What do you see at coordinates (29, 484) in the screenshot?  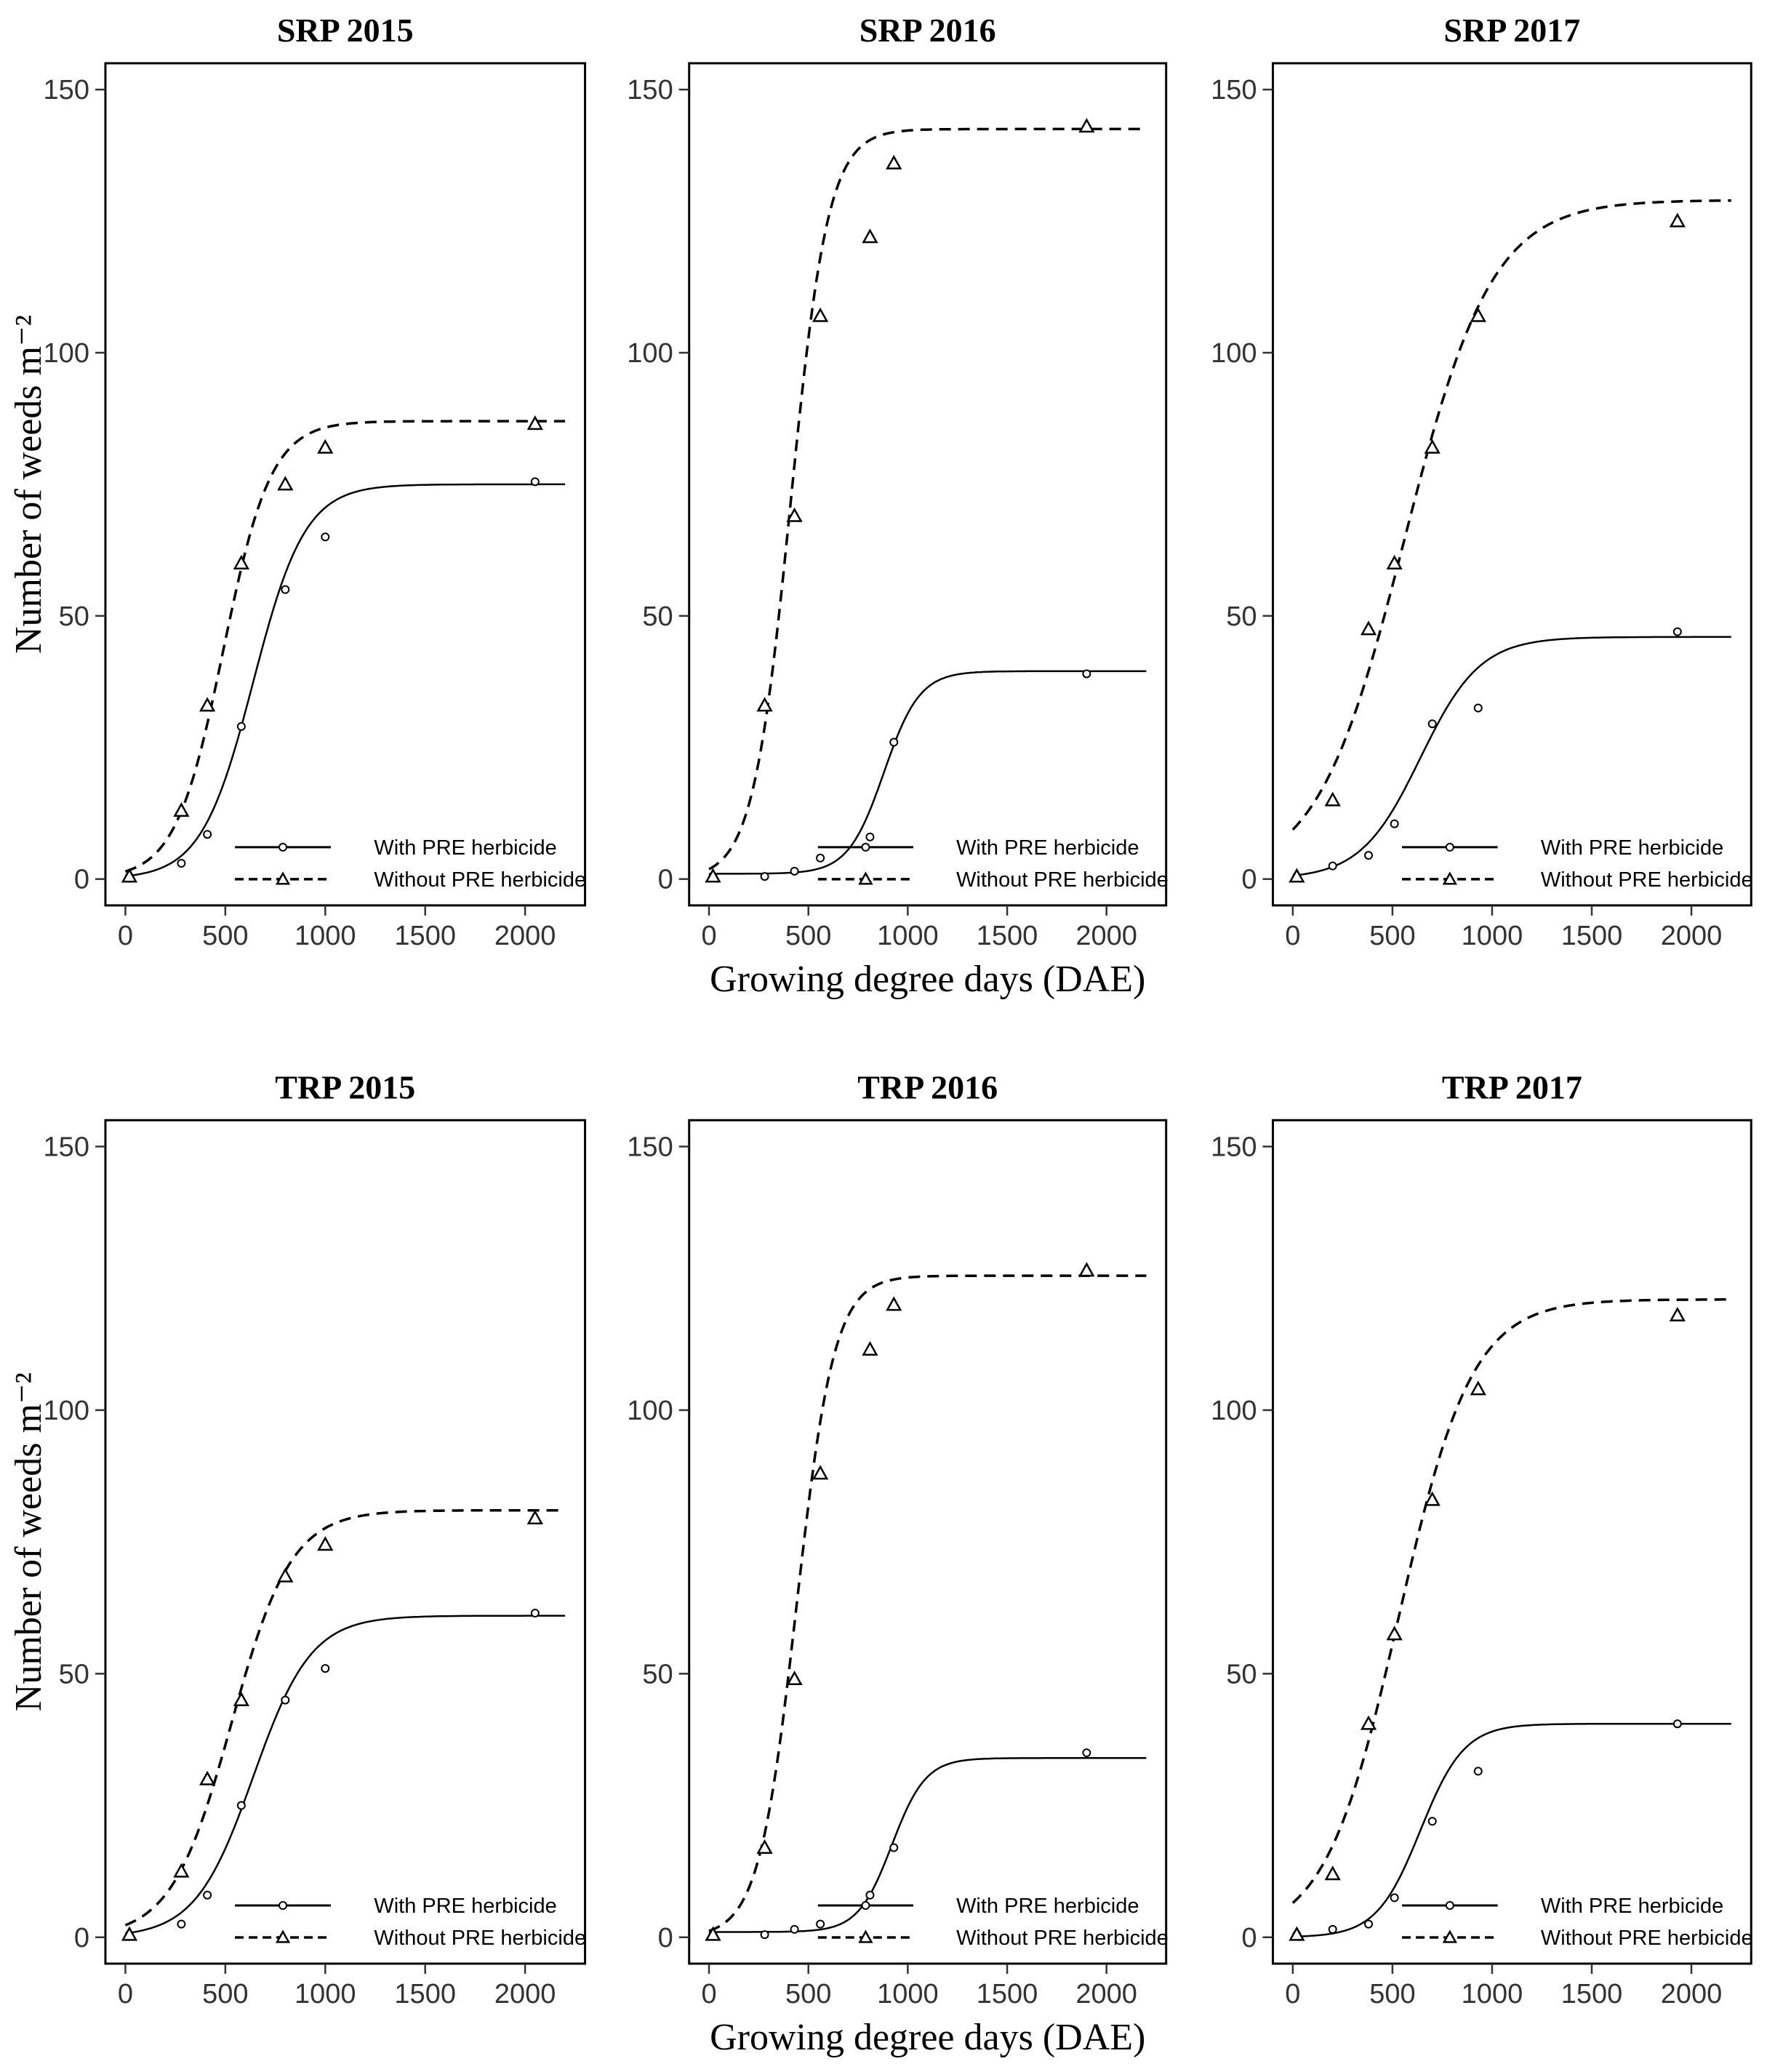 I see `y-axis-title: Number of weeds m⁻²` at bounding box center [29, 484].